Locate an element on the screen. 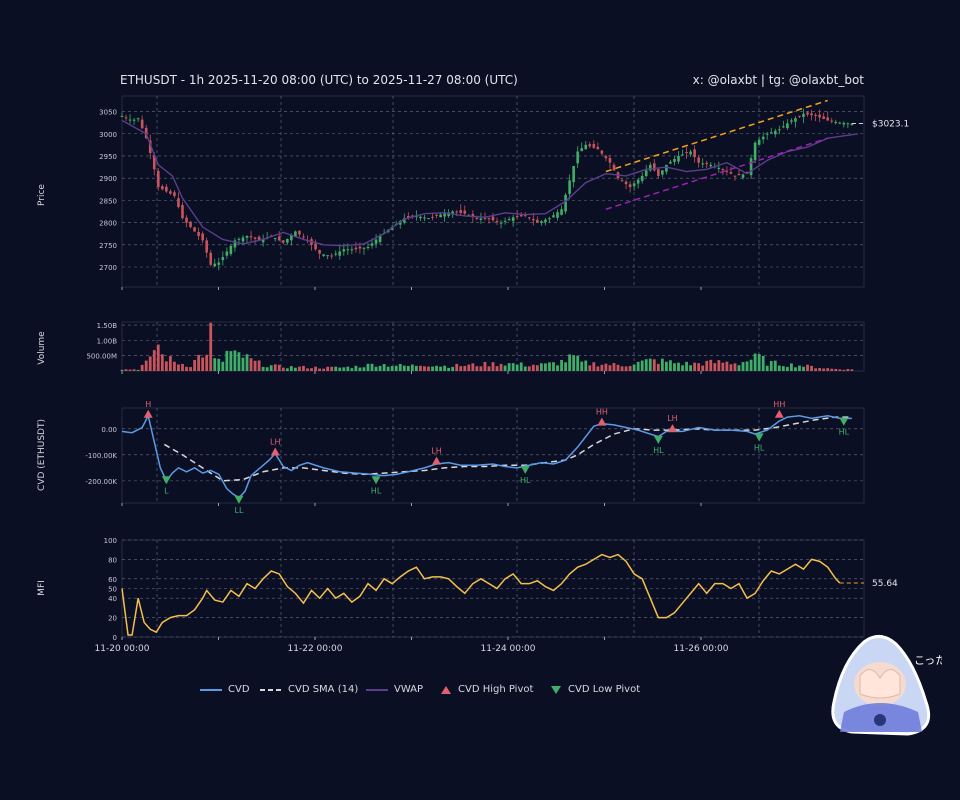 Image resolution: width=960 pixels, height=800 pixels. price-tick-label: 3050 is located at coordinates (108, 113).